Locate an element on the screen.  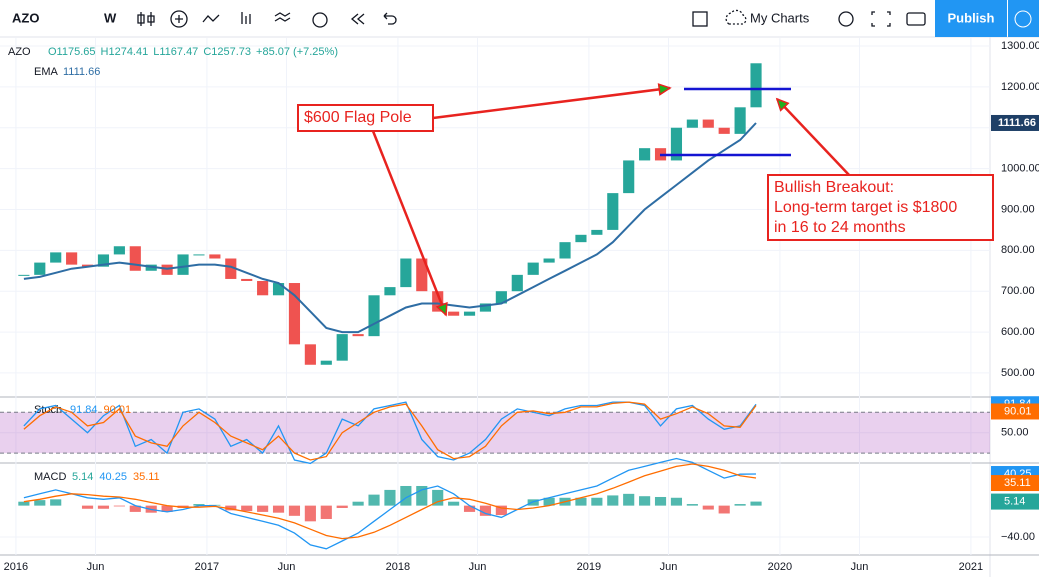
play-button is located at coordinates (1023, 18).